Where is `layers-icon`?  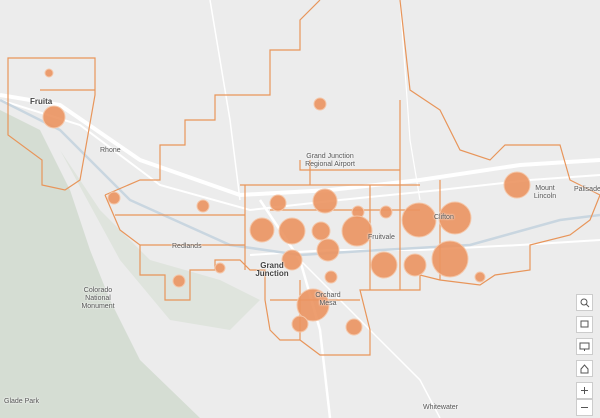
layers-icon is located at coordinates (584, 324).